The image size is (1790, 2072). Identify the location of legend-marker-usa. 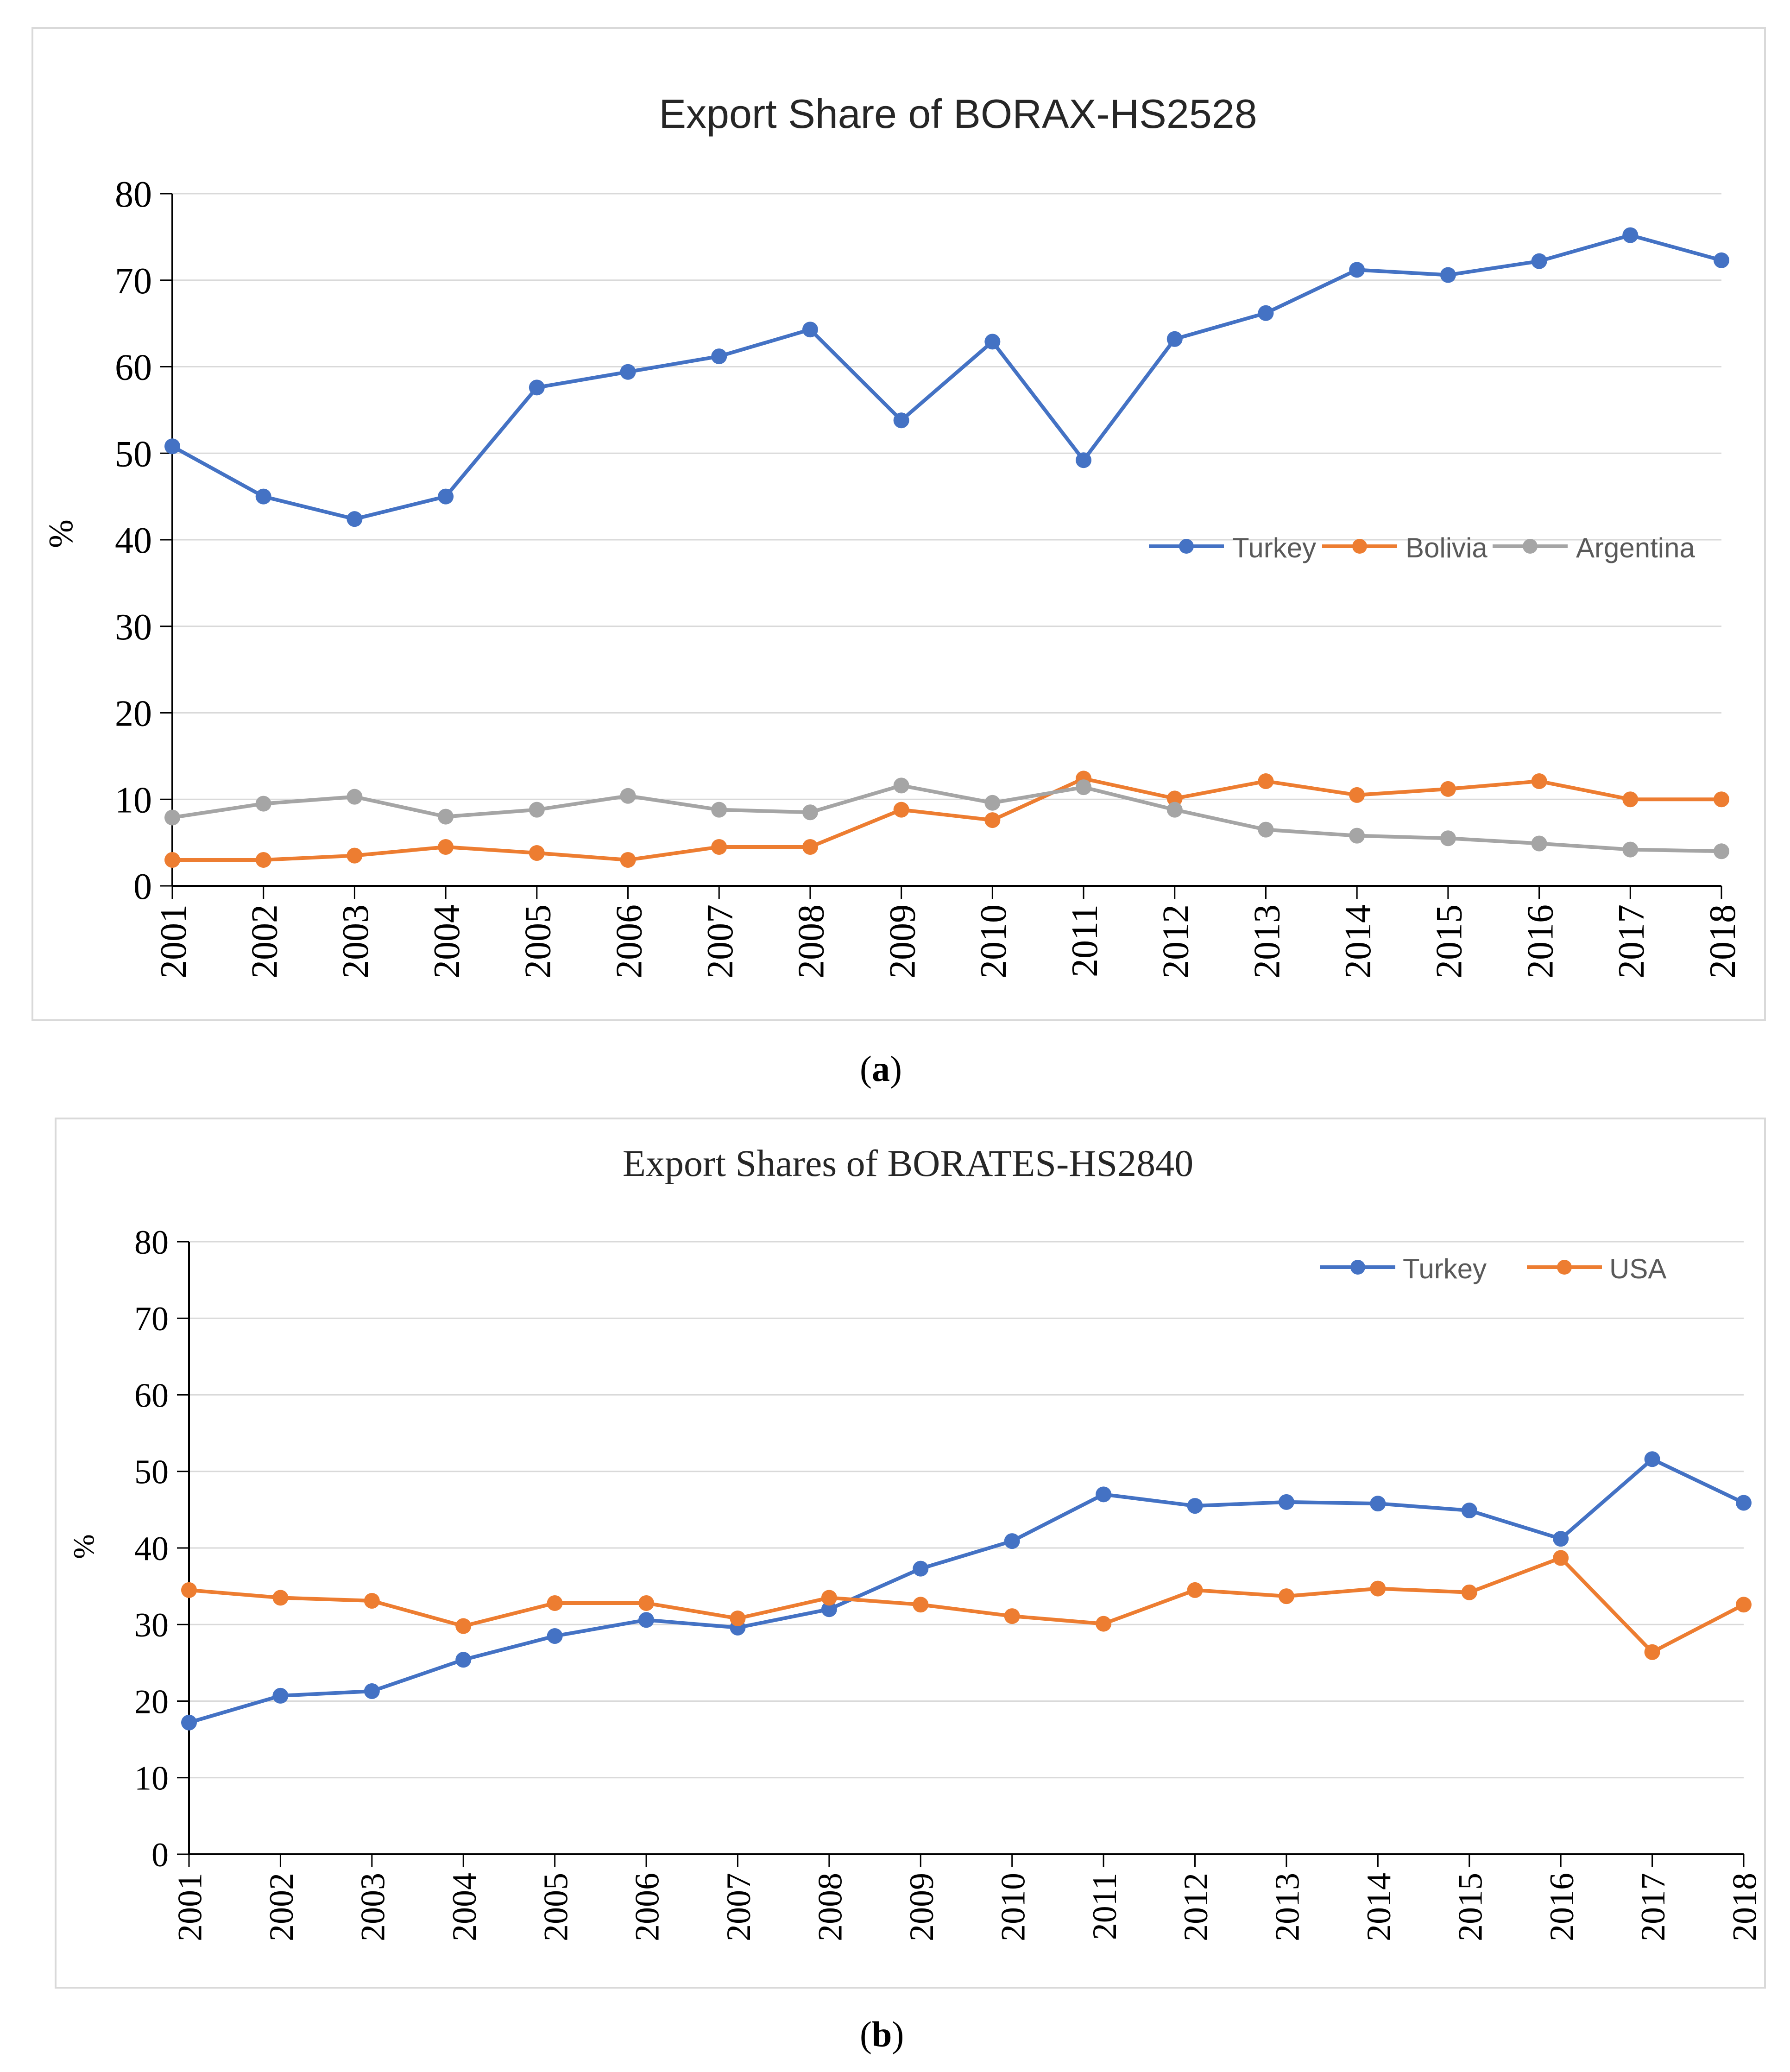
(1565, 1267).